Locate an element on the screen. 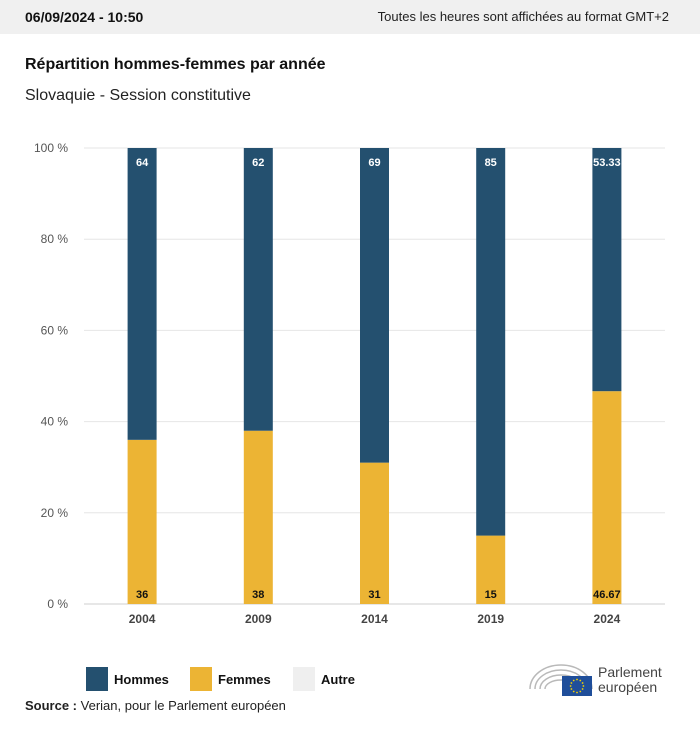  chart-title: Répartition hommes-femmes par année is located at coordinates (175, 64).